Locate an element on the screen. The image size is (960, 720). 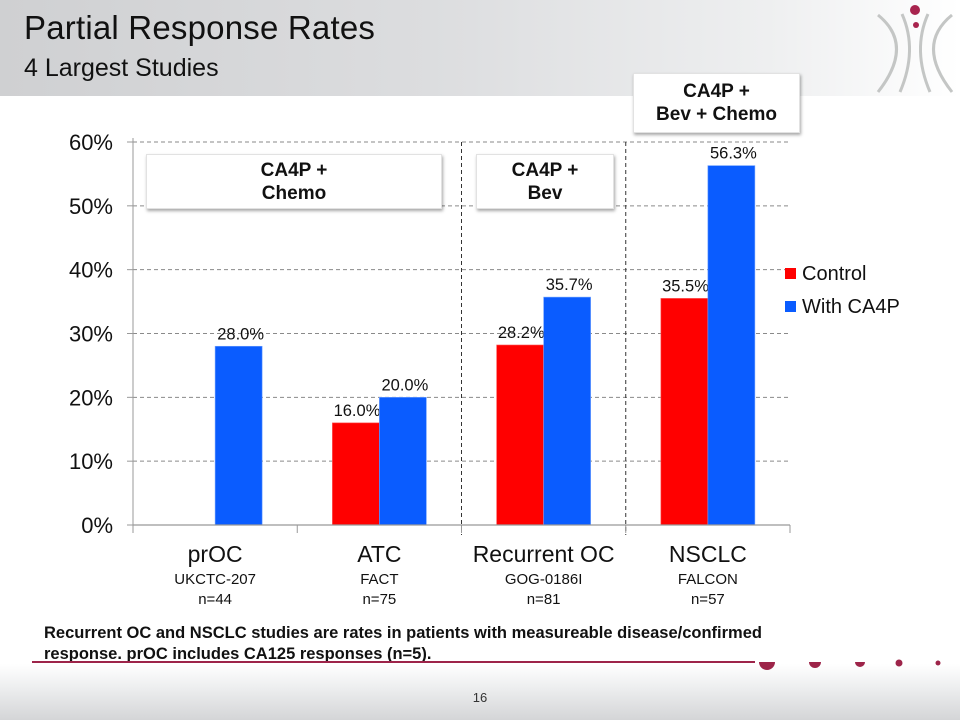
legend-label: Control is located at coordinates (834, 274).